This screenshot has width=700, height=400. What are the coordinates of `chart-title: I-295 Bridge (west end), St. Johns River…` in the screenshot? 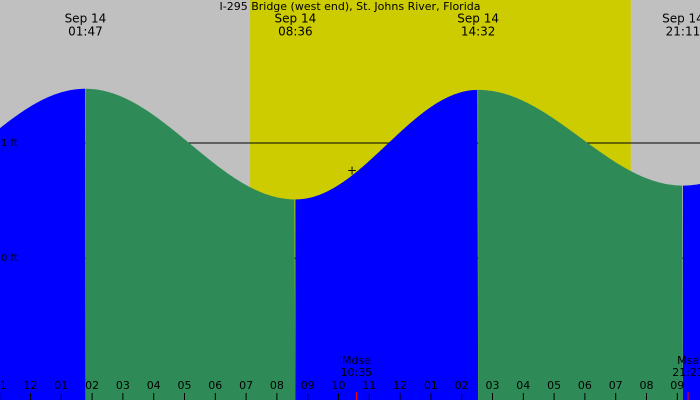 It's located at (349, 6).